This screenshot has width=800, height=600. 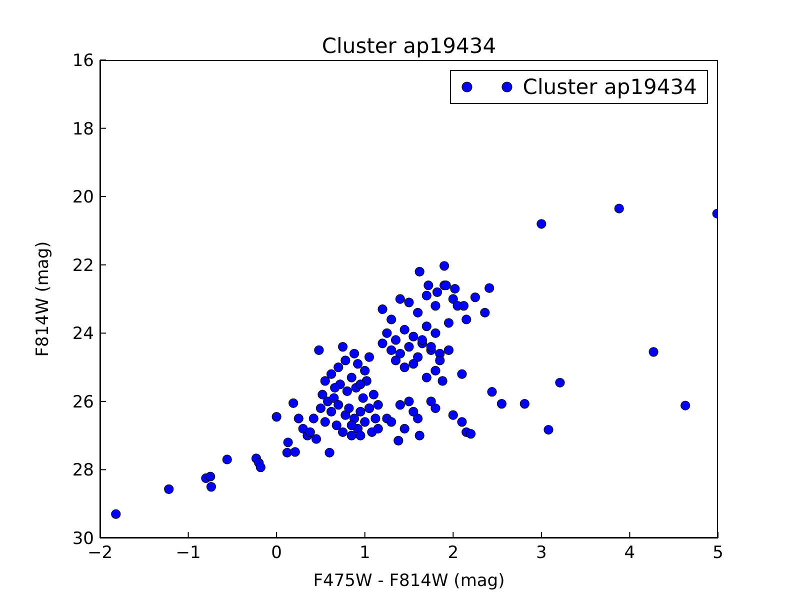 I want to click on x-tick-label: −1, so click(x=188, y=553).